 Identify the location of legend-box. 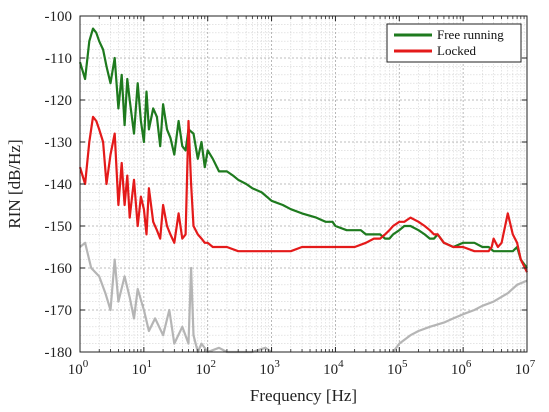
(454, 43).